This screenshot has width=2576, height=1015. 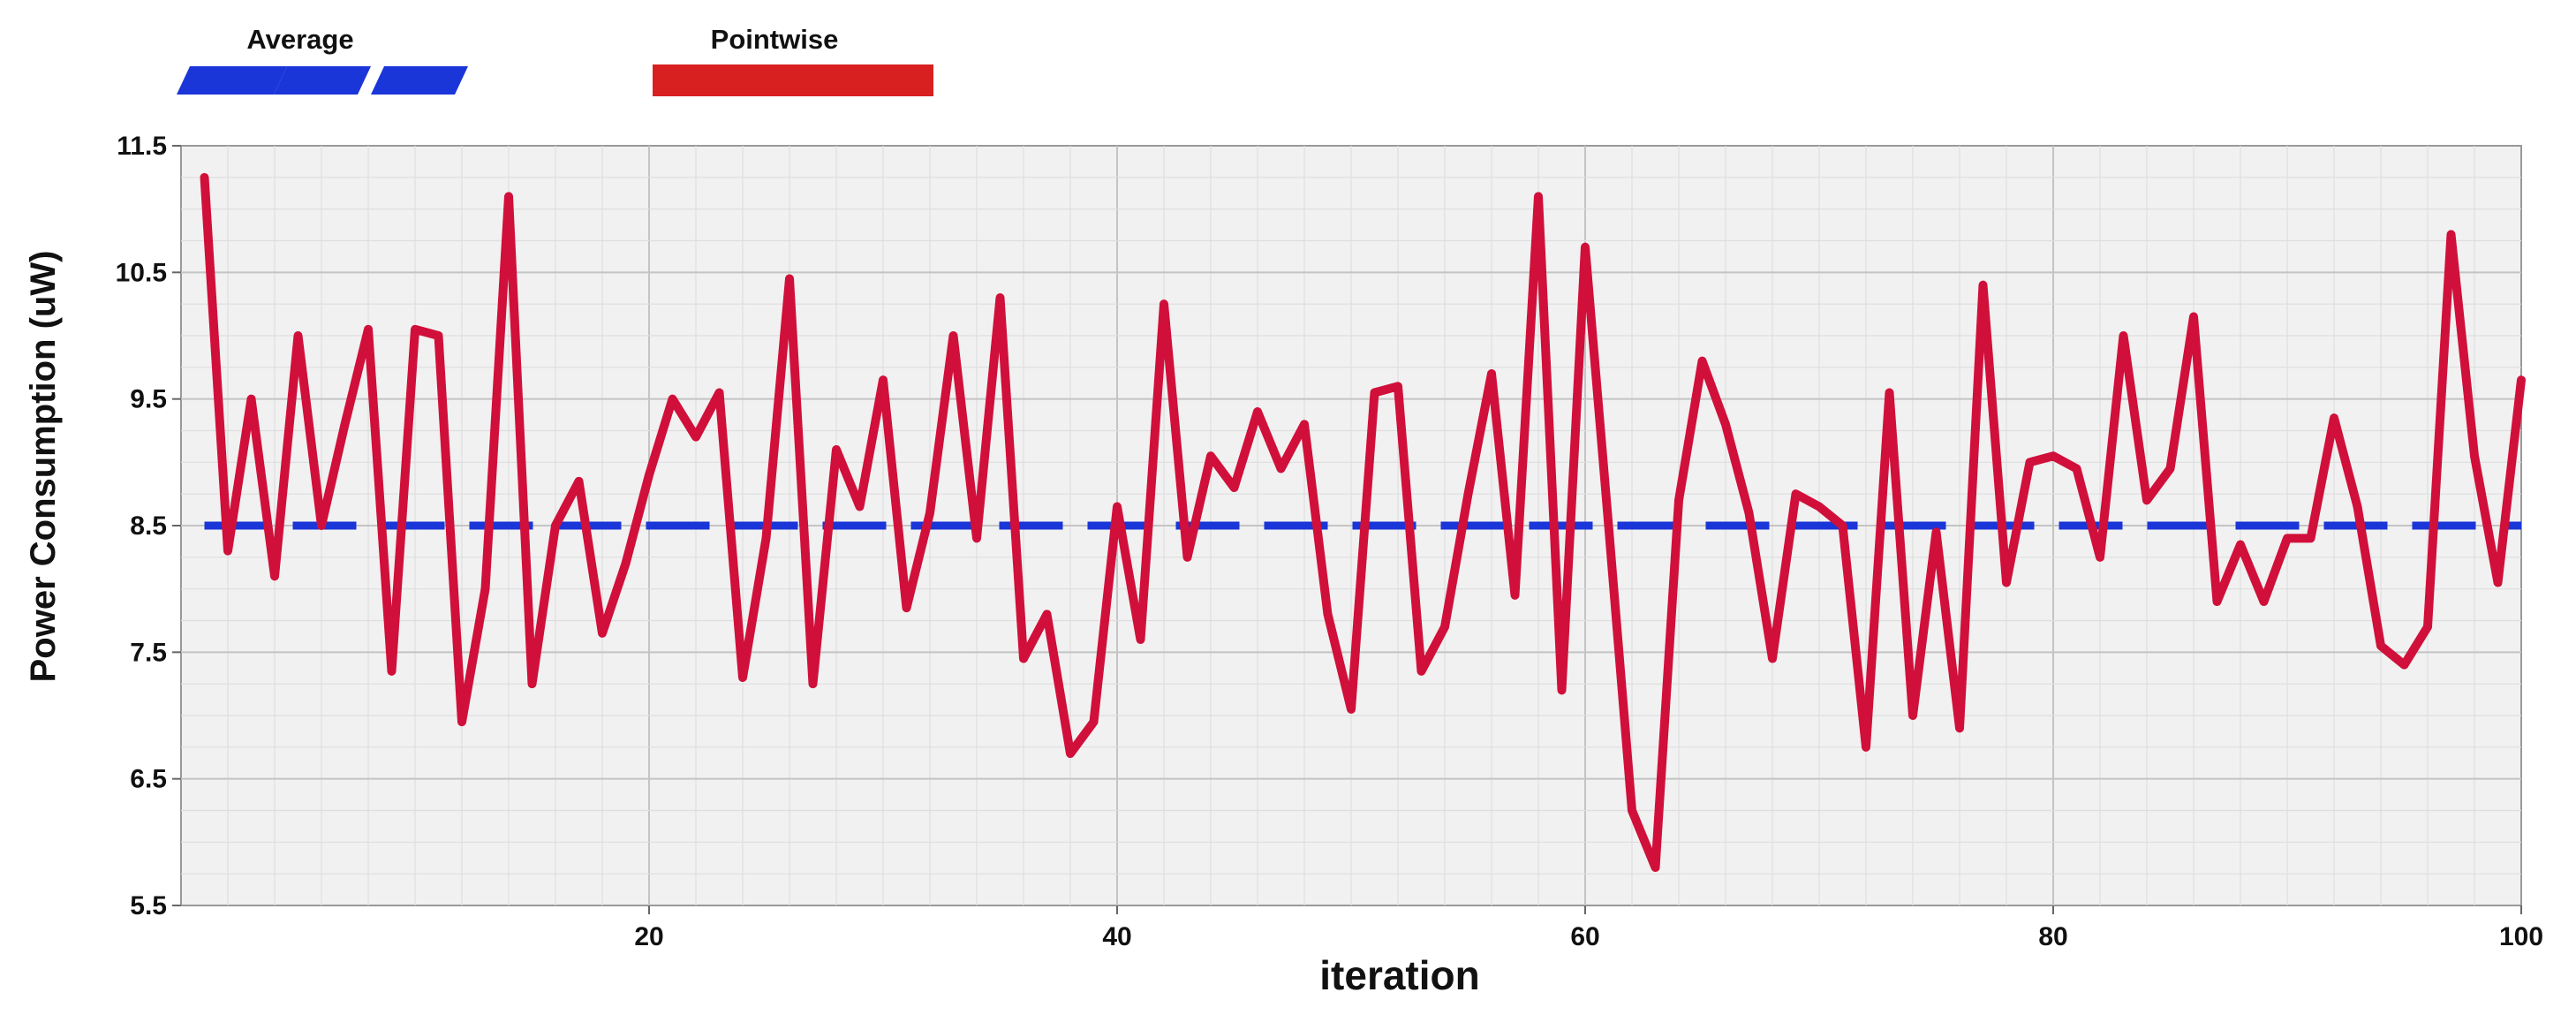 I want to click on y-tick-label: 6.5, so click(x=148, y=780).